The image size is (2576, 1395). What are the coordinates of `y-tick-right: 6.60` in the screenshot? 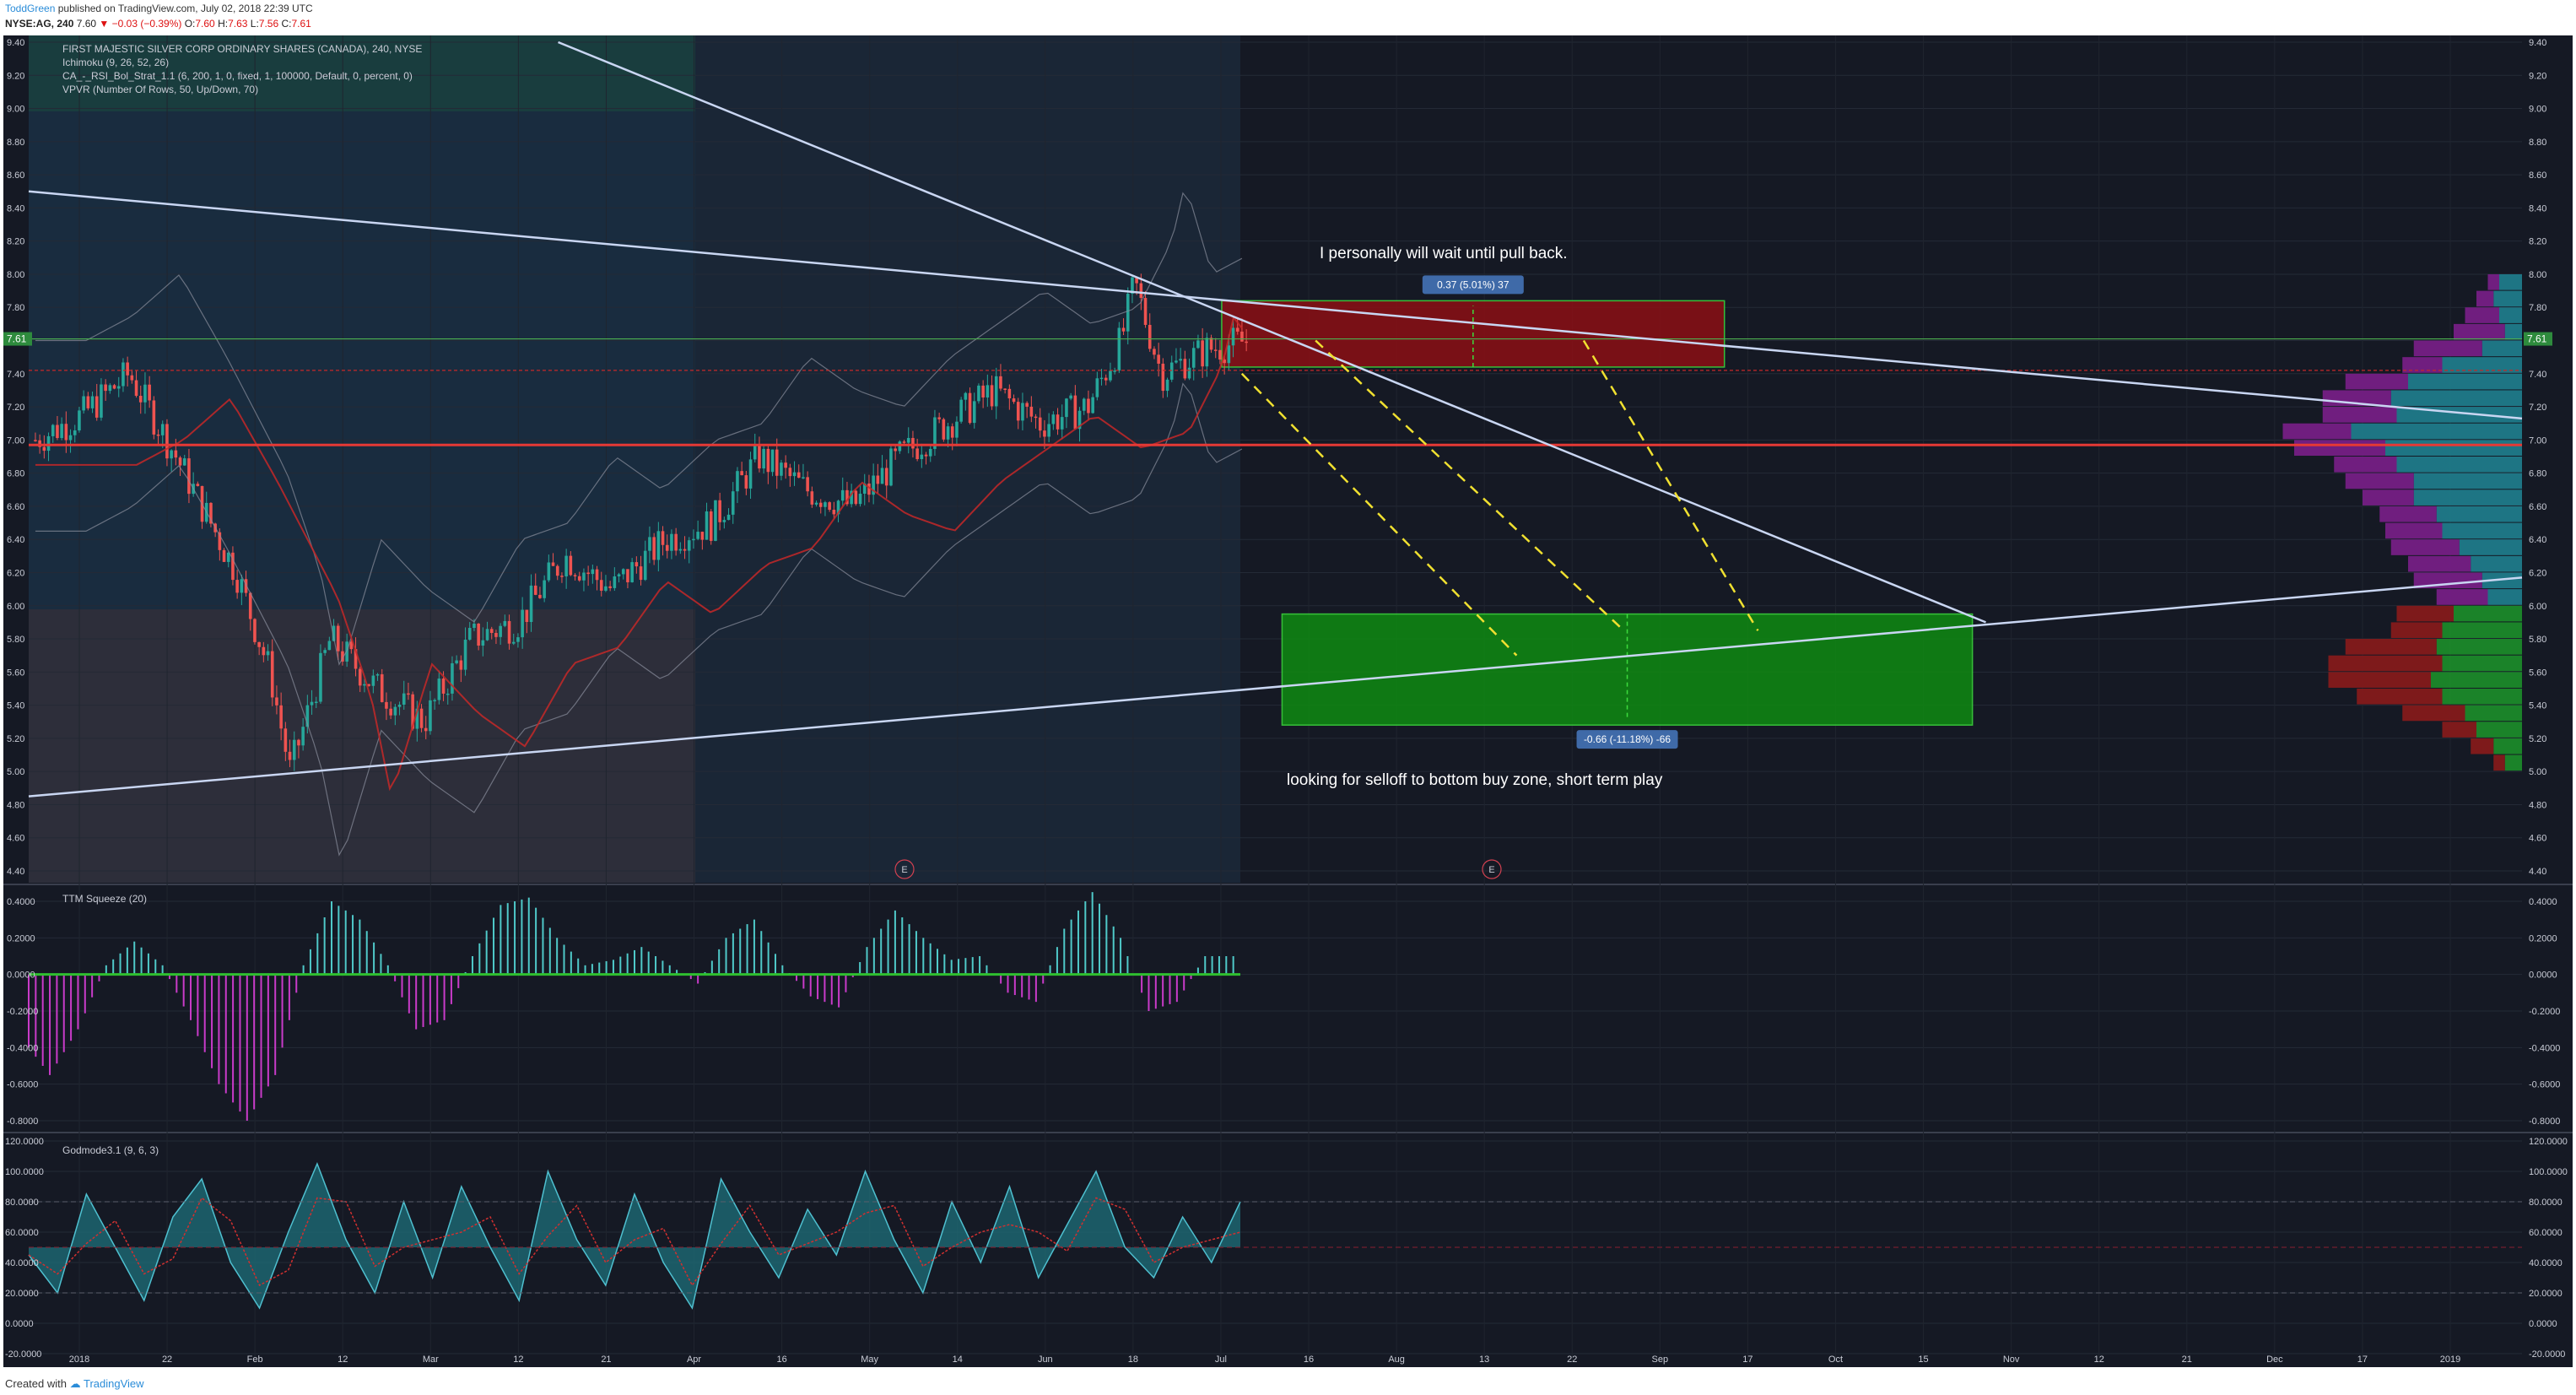 It's located at (2537, 507).